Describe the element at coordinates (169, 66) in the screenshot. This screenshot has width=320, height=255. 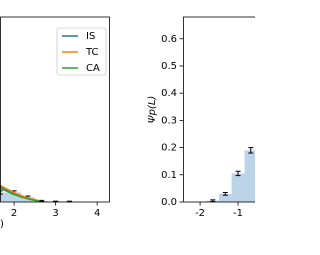
I see `y-tick-label: 0.5` at that location.